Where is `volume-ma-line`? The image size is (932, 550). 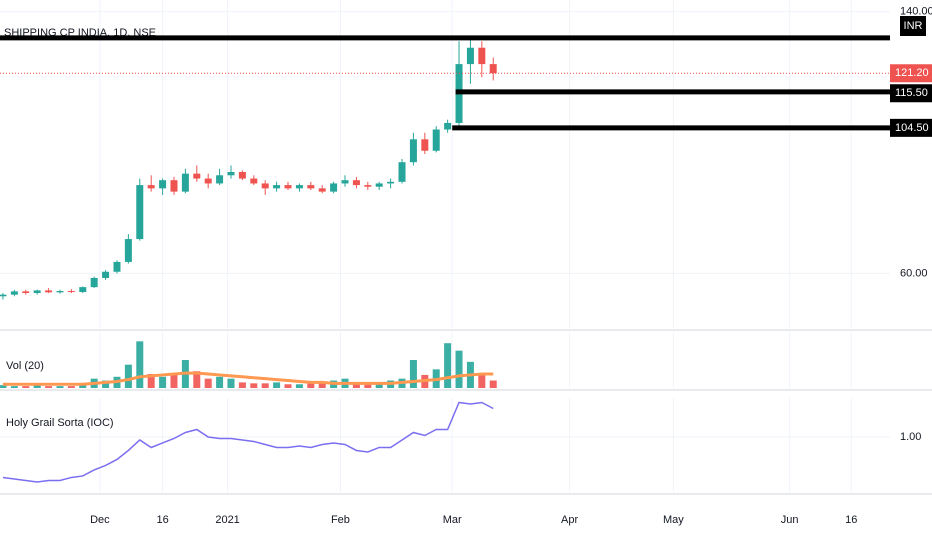
volume-ma-line is located at coordinates (248, 378).